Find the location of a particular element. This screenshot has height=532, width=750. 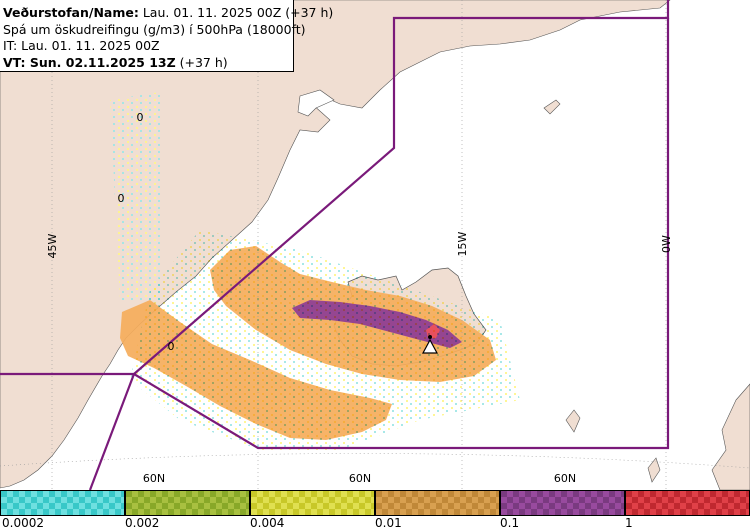

issuer-label: Veðurstofan/Name: is located at coordinates (71, 12).